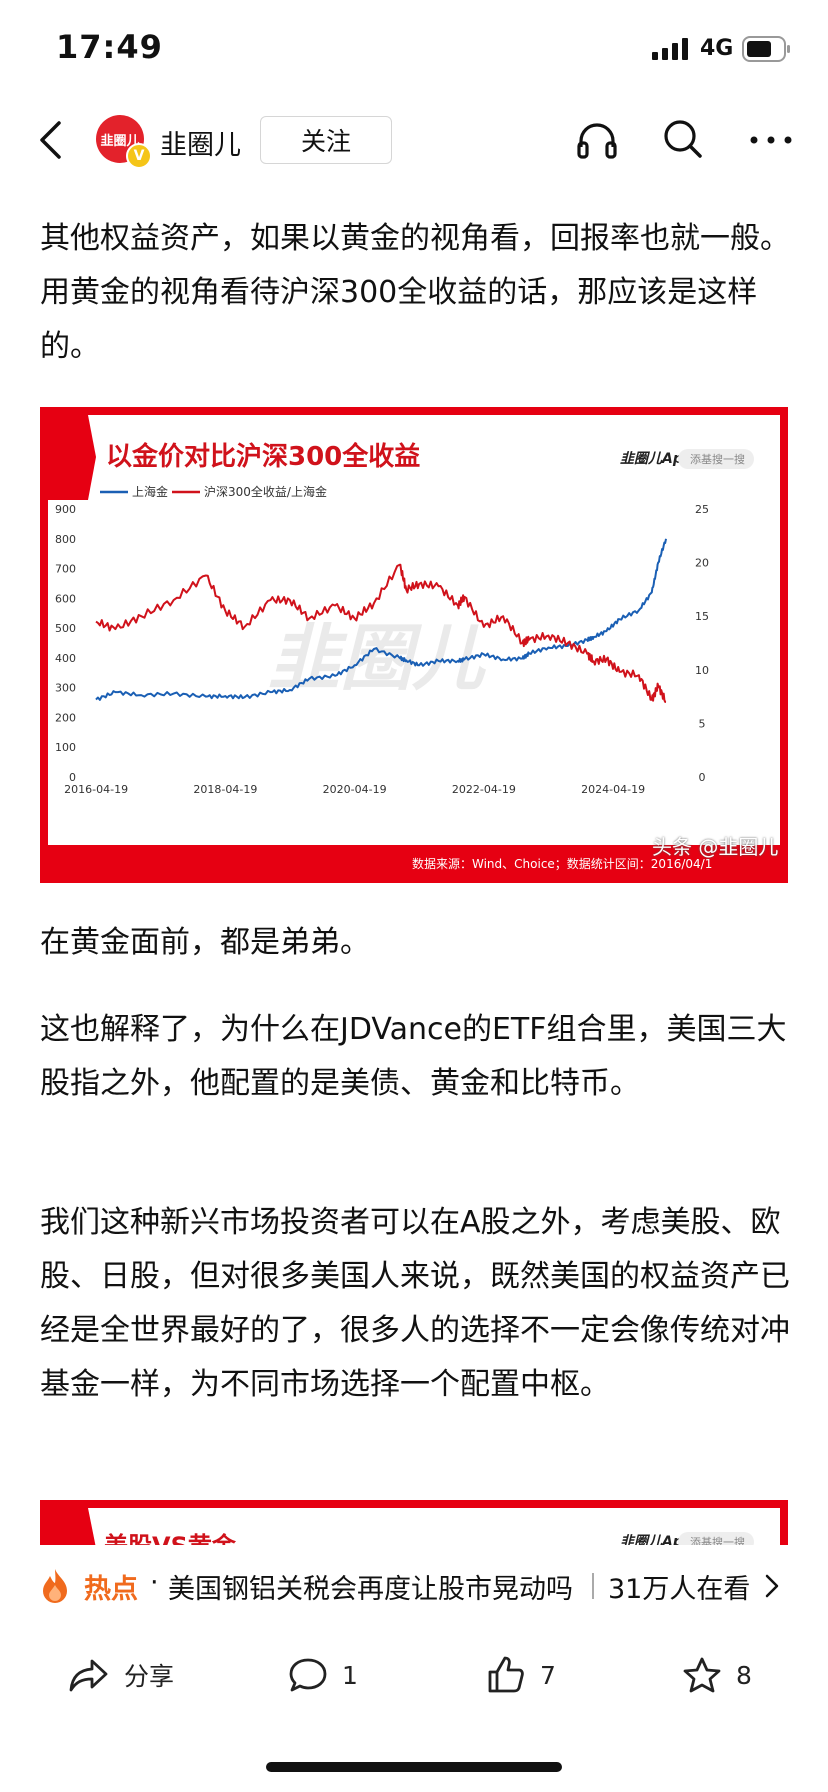 The width and height of the screenshot is (828, 1792). What do you see at coordinates (96, 789) in the screenshot?
I see `x-tick-label: 2016-04-19` at bounding box center [96, 789].